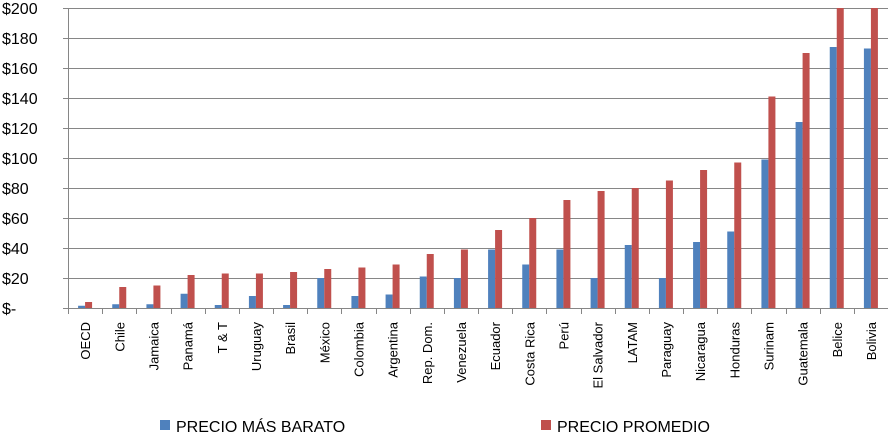 This screenshot has height=434, width=888. Describe the element at coordinates (119, 337) in the screenshot. I see `x-tick-label: Chile` at that location.